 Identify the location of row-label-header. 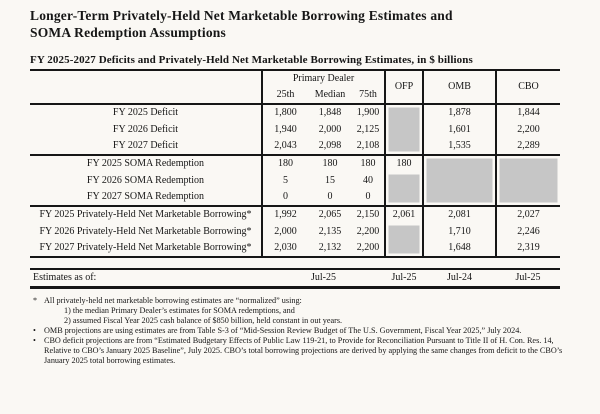
(146, 87).